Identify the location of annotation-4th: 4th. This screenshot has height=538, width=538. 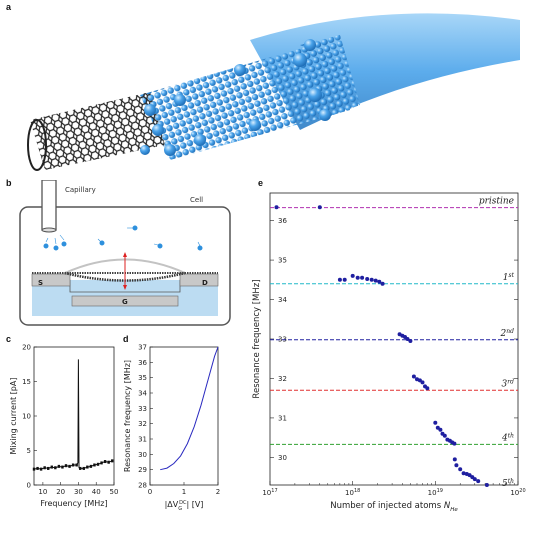
(507, 438).